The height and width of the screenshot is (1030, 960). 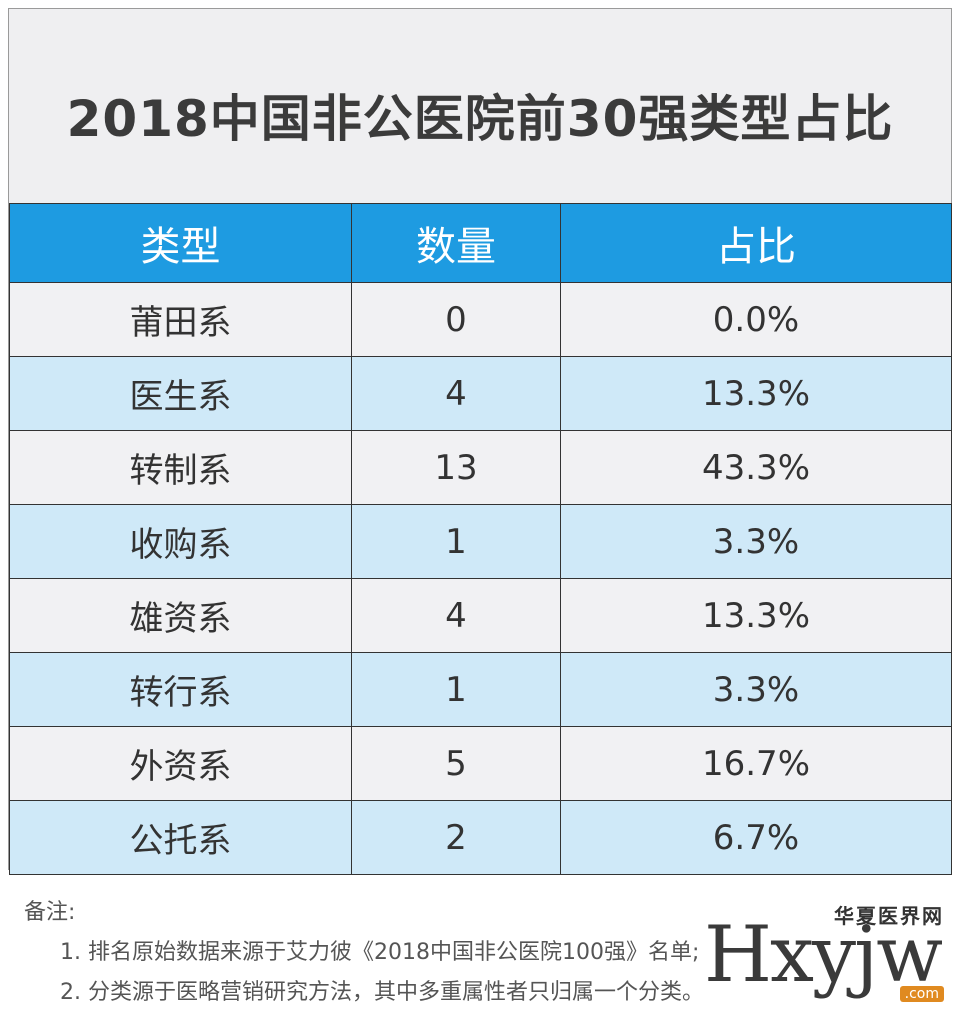 What do you see at coordinates (756, 467) in the screenshot?
I see `cell-share: 43.3%` at bounding box center [756, 467].